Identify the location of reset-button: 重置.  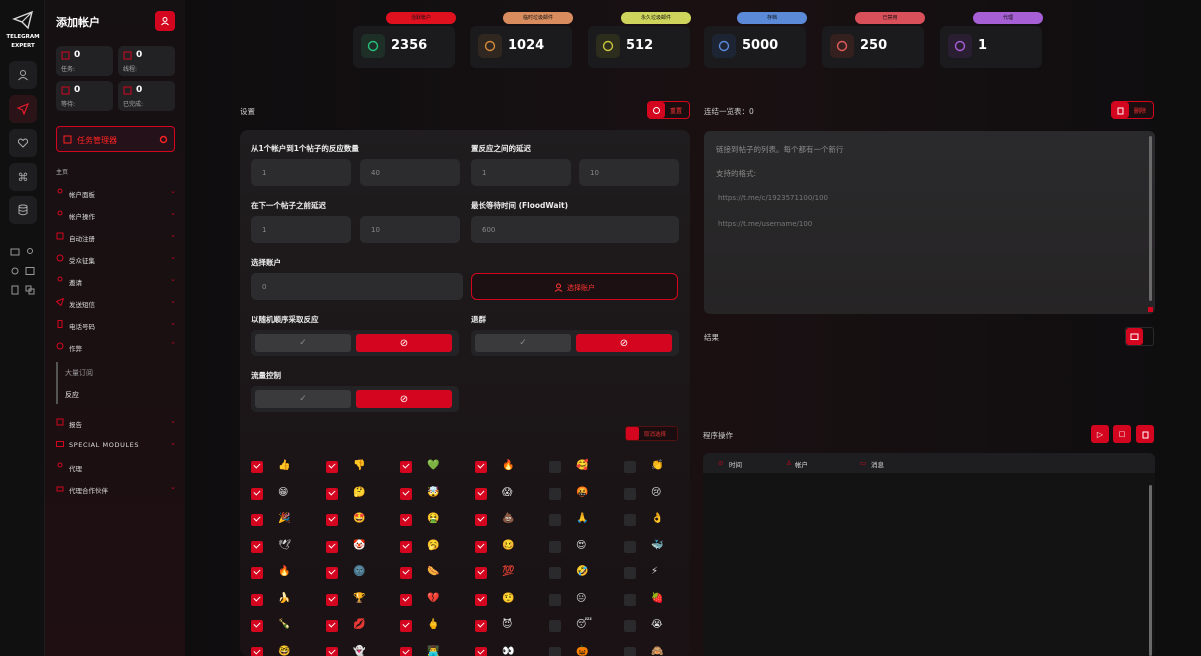
(668, 110).